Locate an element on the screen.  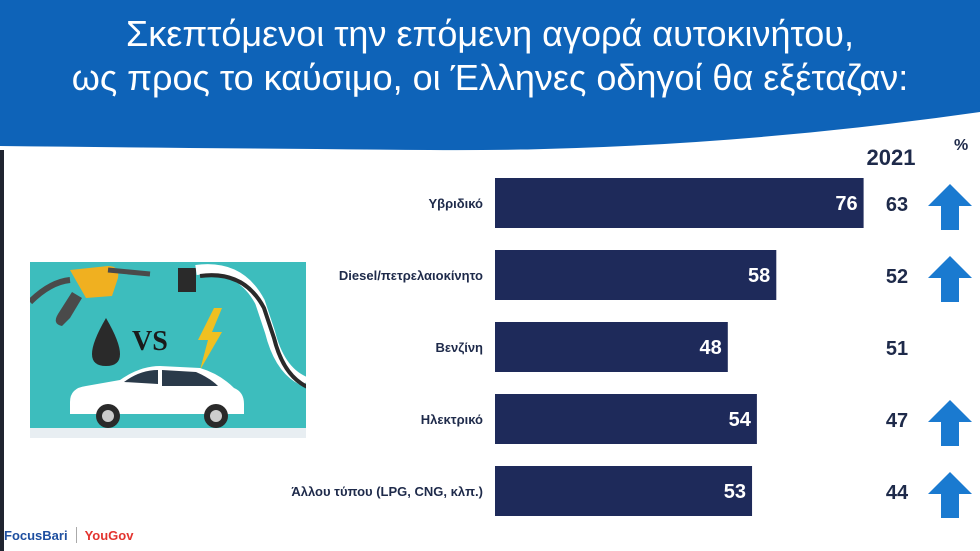
oil-drop-icon is located at coordinates (106, 342).